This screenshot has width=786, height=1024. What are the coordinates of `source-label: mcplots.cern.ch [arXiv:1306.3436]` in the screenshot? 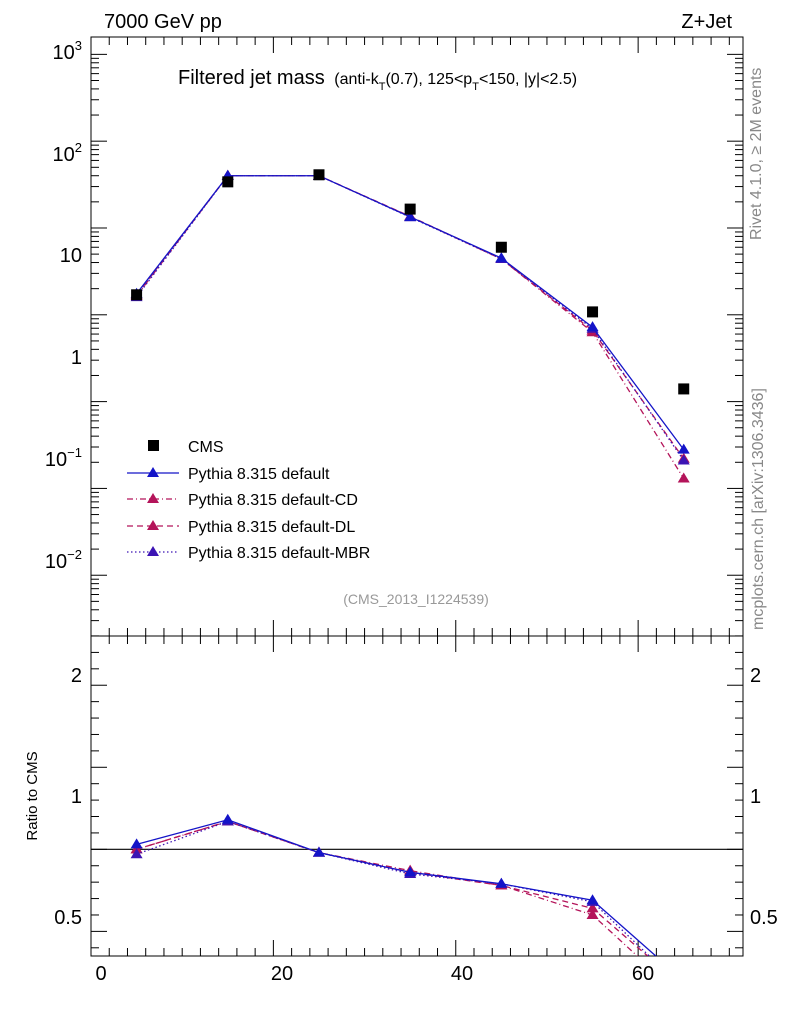 It's located at (758, 509).